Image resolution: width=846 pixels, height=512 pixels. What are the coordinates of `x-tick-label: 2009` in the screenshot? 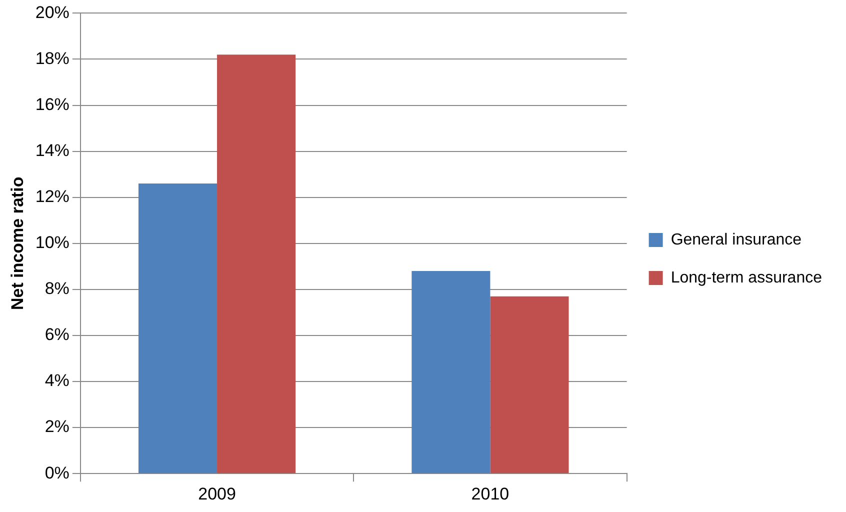 It's located at (217, 494).